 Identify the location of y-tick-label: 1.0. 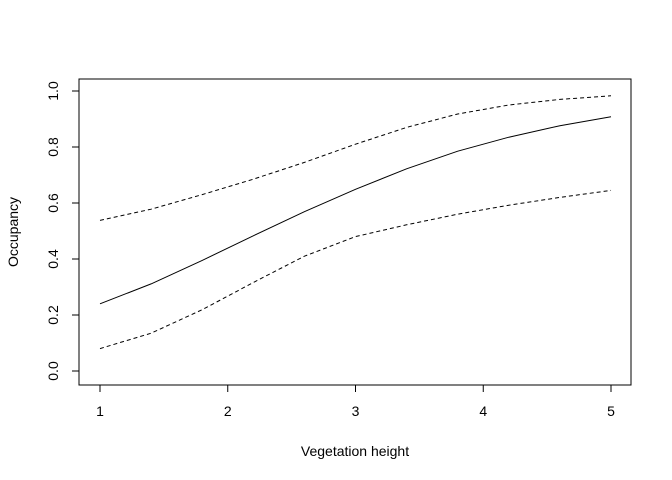
(53, 91).